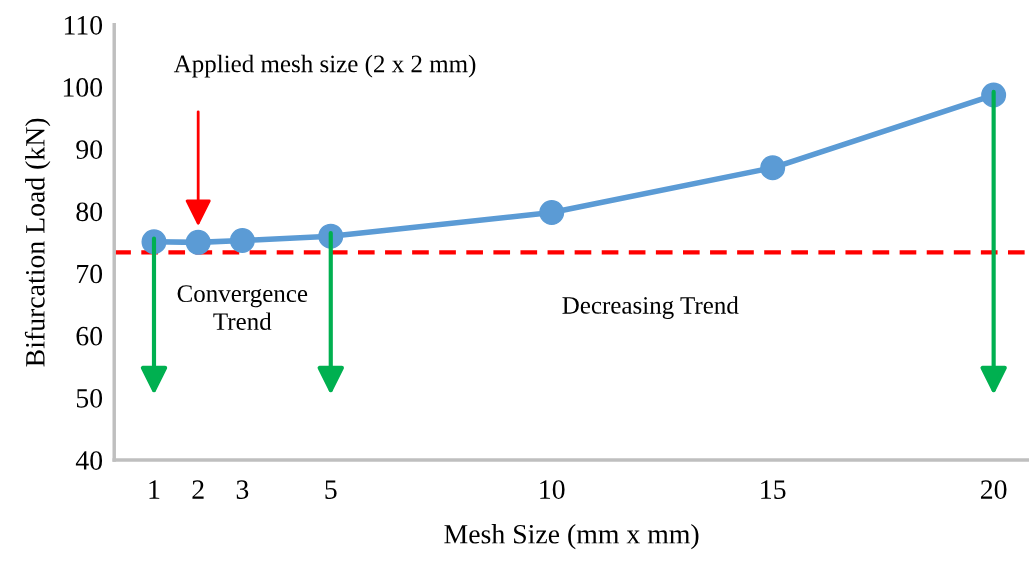 The image size is (1029, 563). I want to click on x-tick-label: 20, so click(993, 489).